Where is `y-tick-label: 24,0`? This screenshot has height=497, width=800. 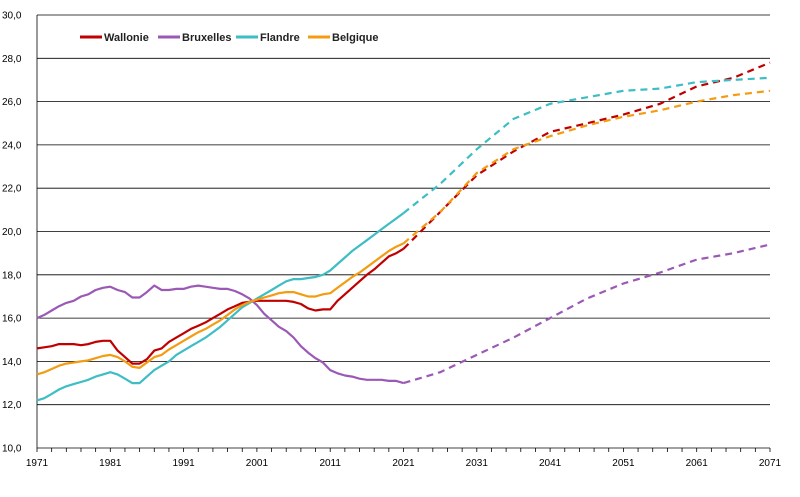
y-tick-label: 24,0 is located at coordinates (12, 145).